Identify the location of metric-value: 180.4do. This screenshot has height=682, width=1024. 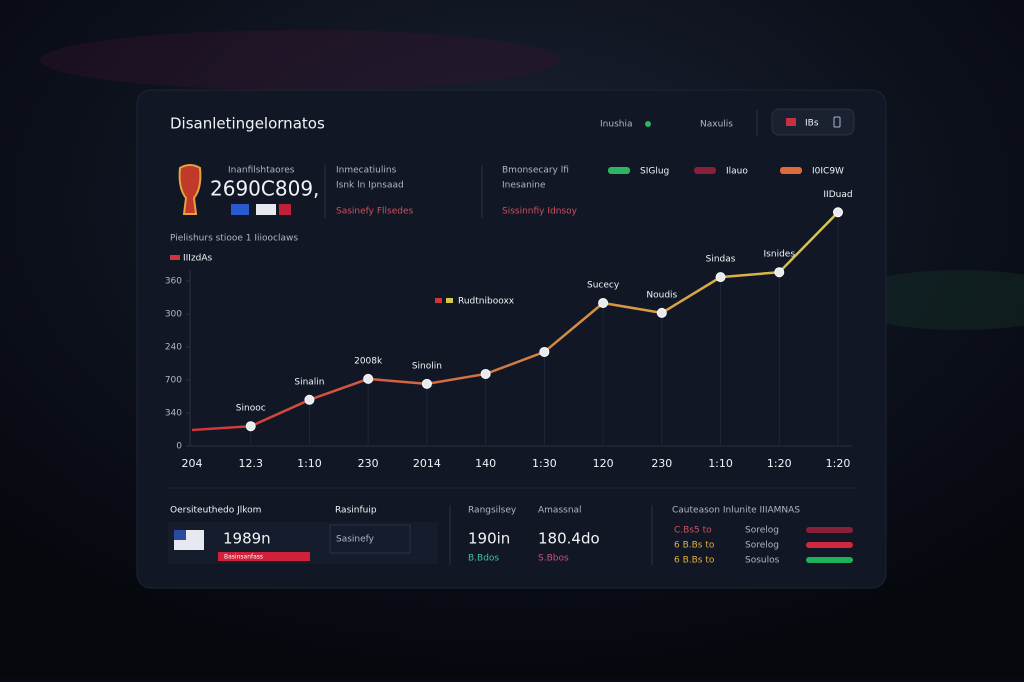
(569, 539).